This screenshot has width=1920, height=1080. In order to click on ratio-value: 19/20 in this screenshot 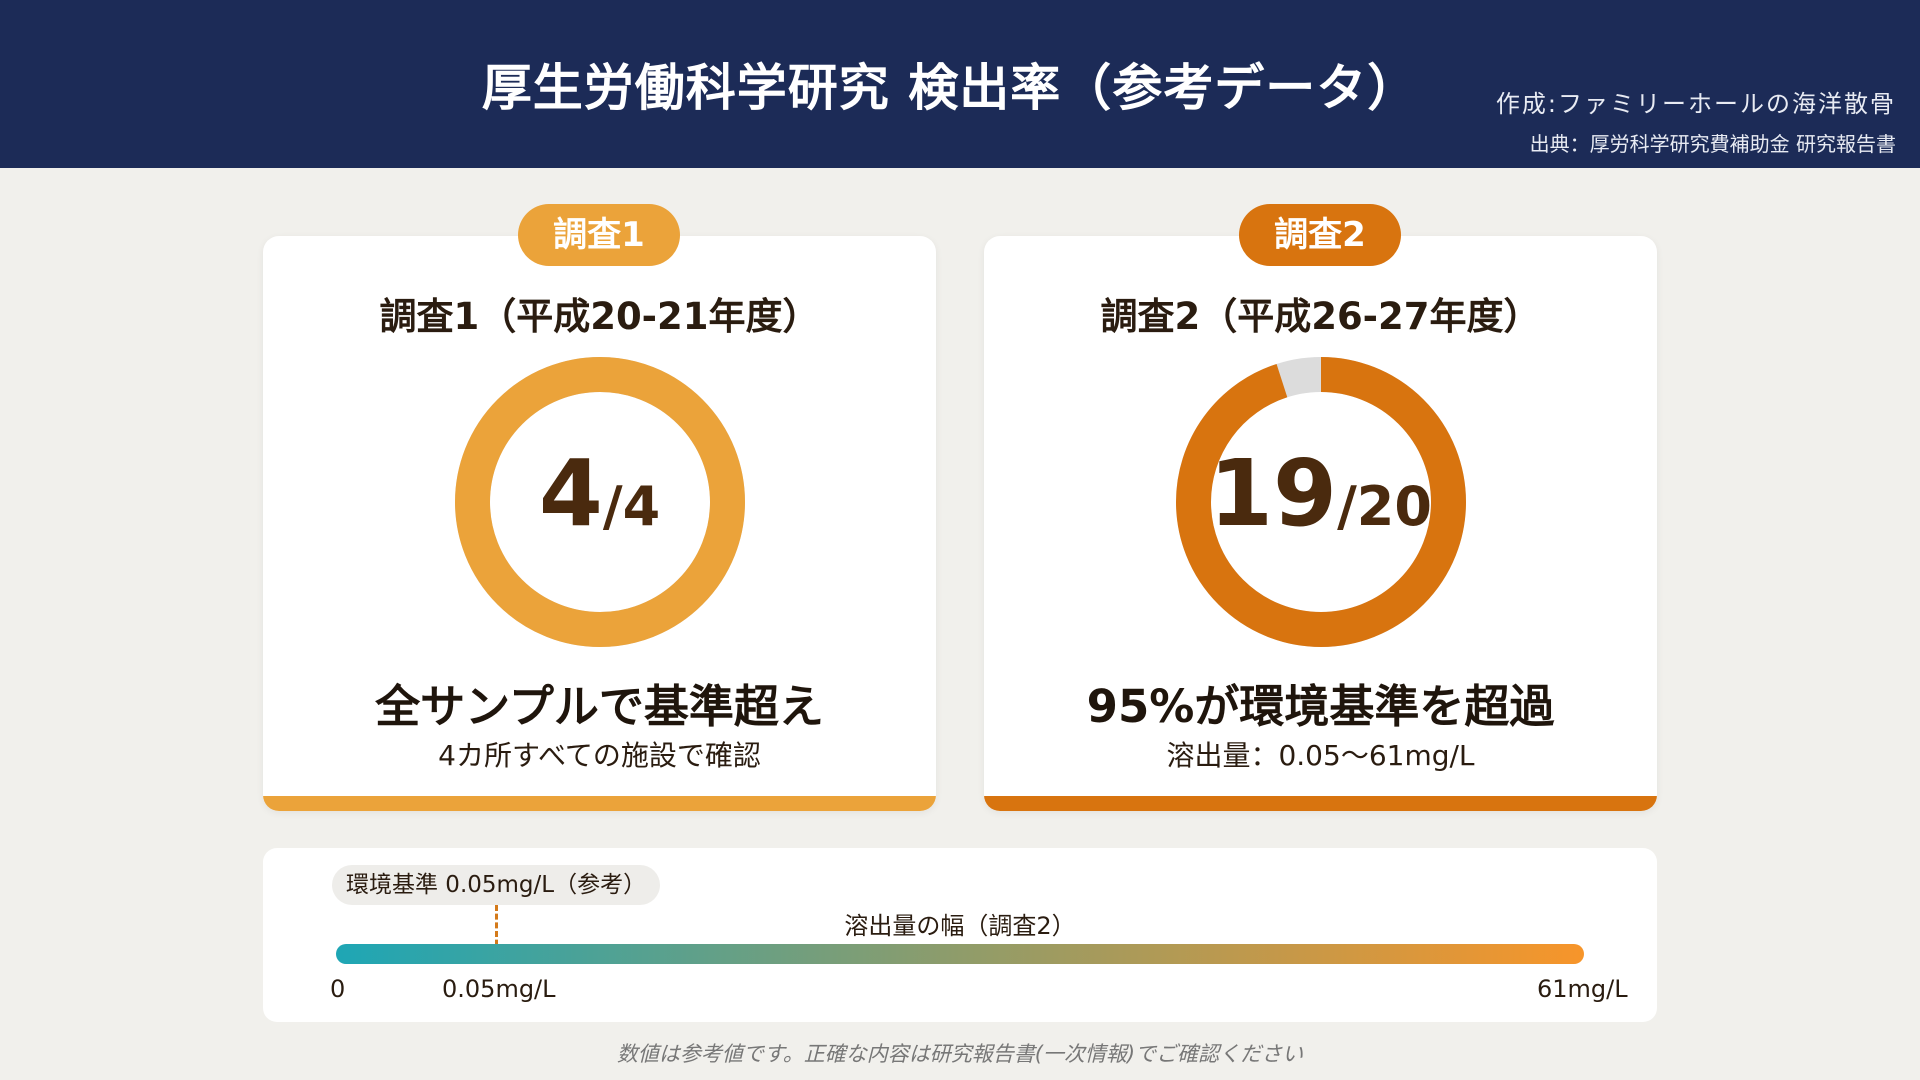, I will do `click(1320, 493)`.